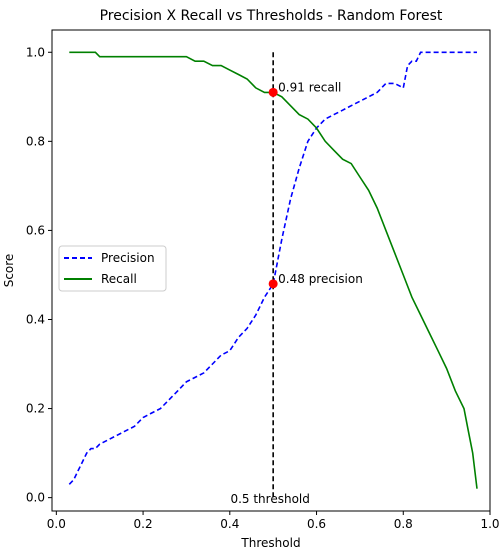 Image resolution: width=499 pixels, height=556 pixels. What do you see at coordinates (35, 319) in the screenshot?
I see `y-tick-label: 0.4` at bounding box center [35, 319].